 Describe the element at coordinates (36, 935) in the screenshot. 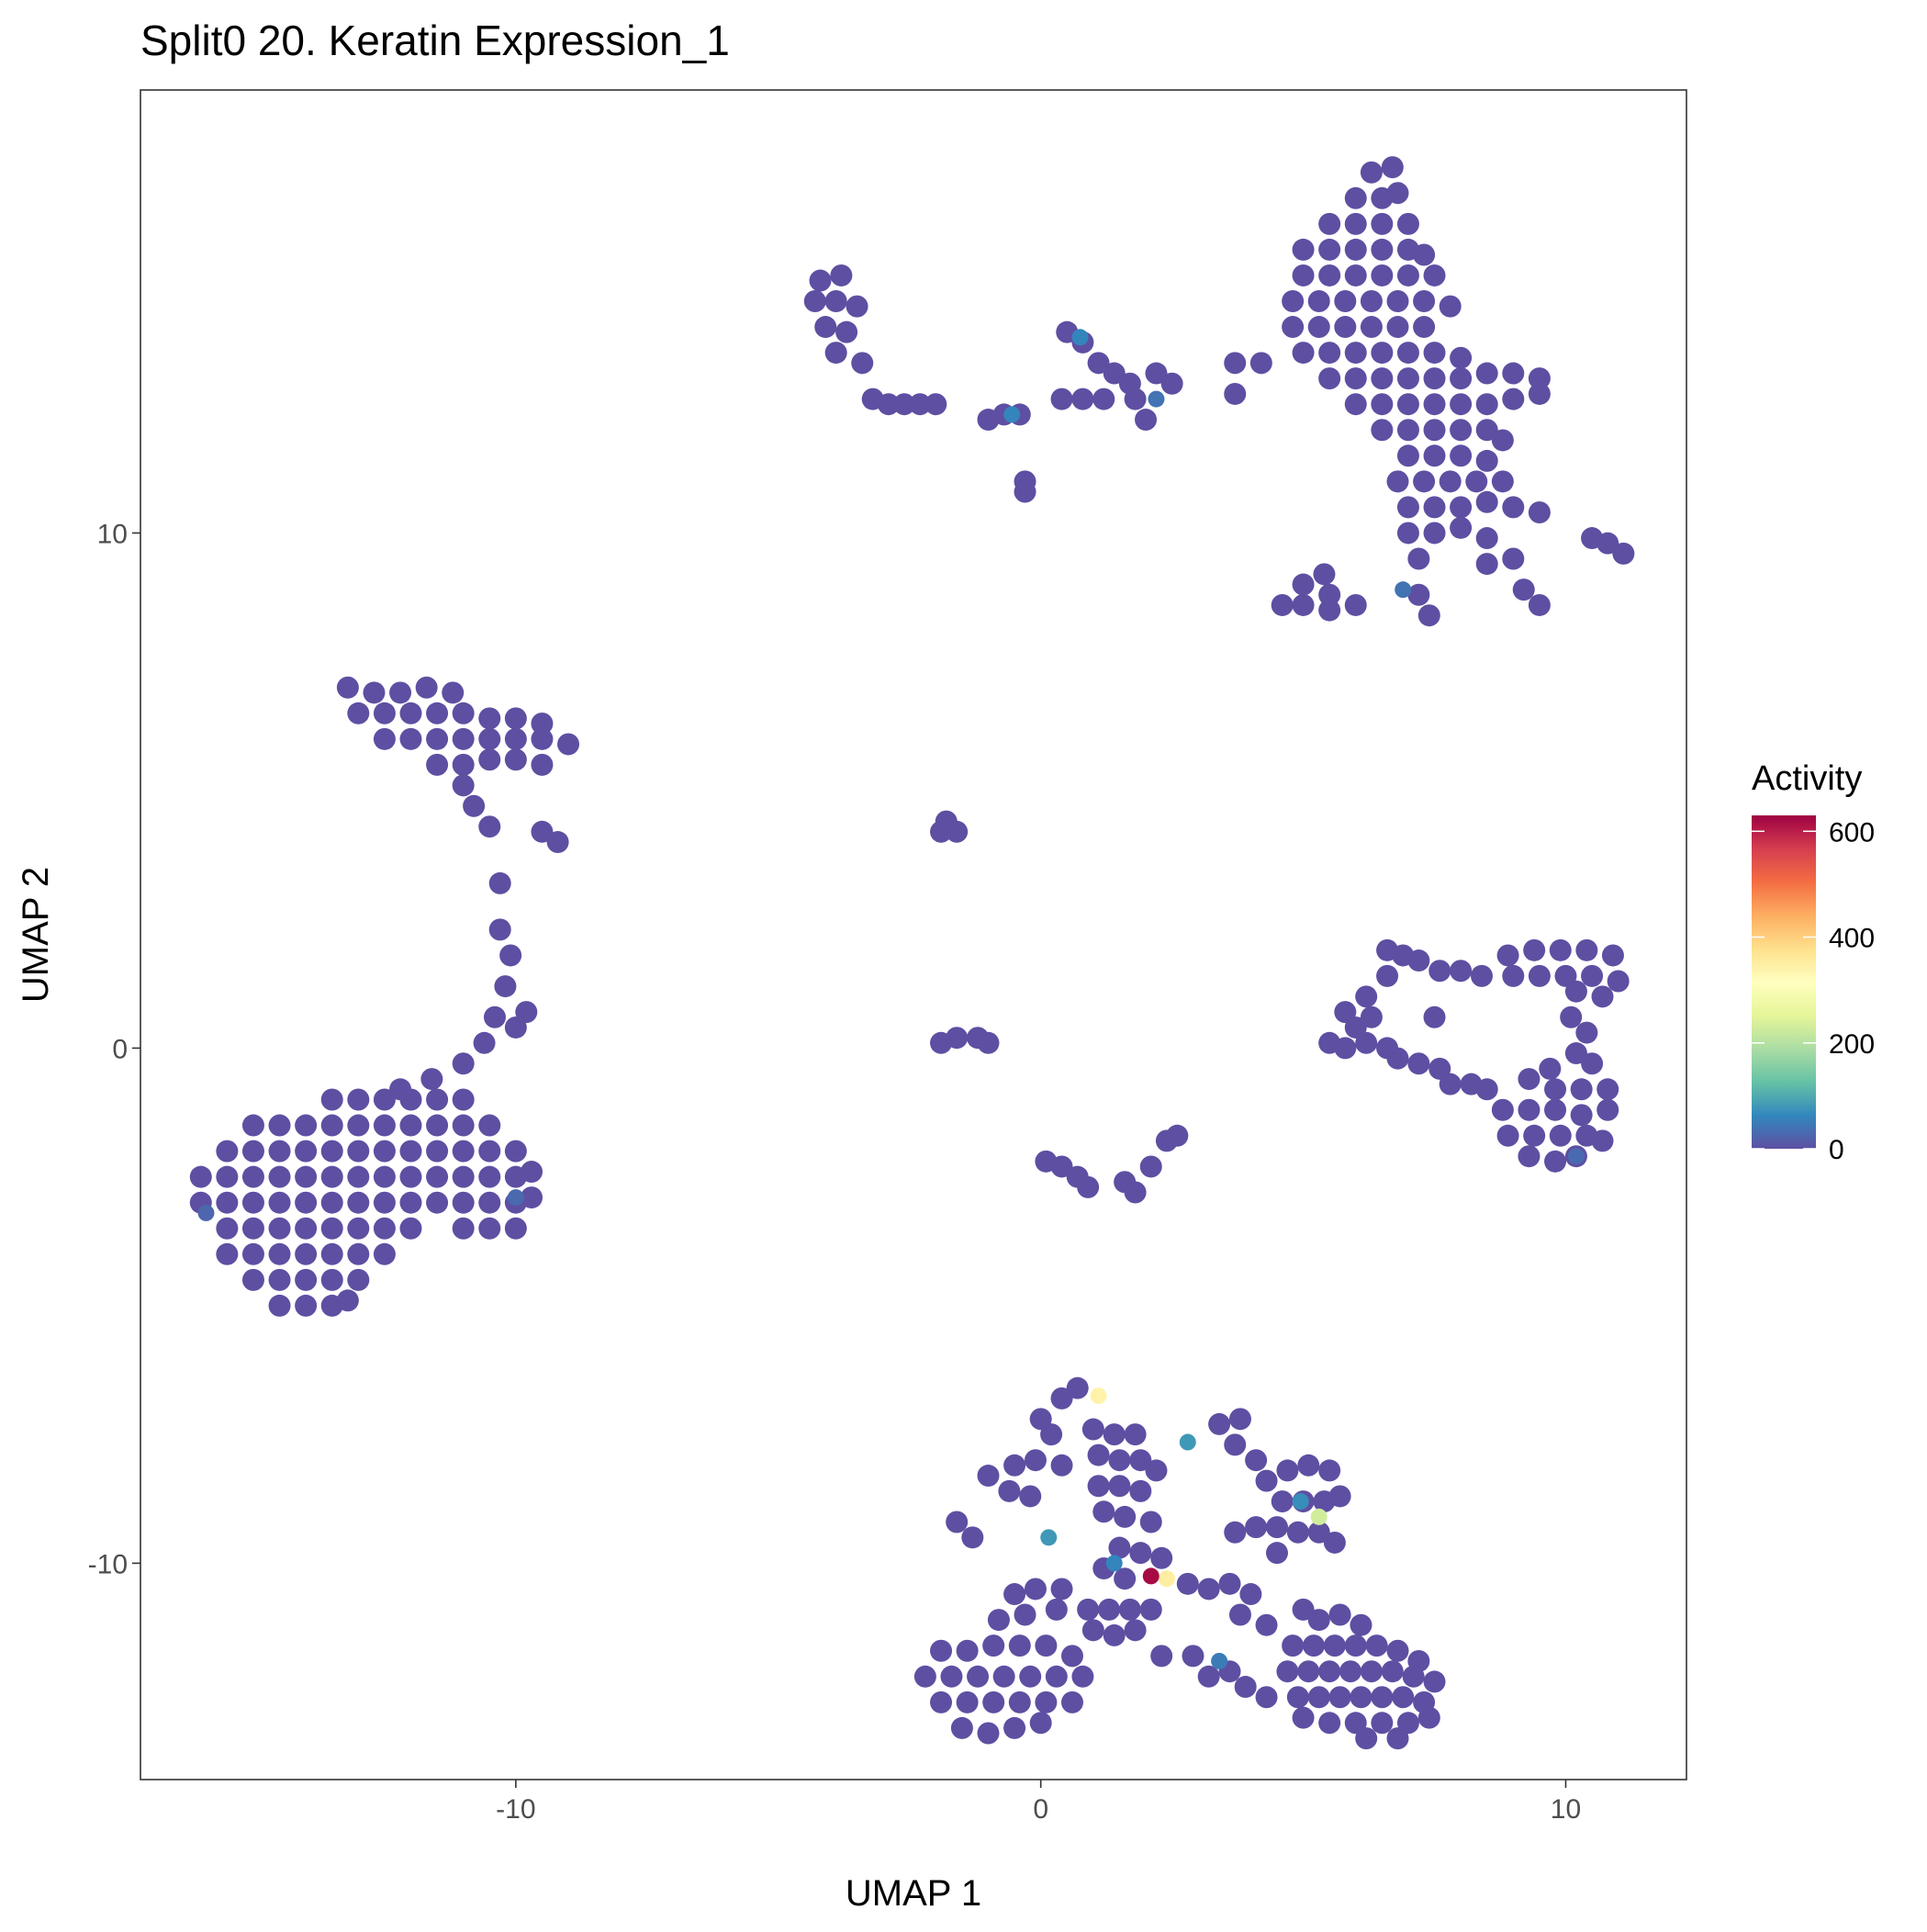

I see `y-axis-label: UMAP 2` at that location.